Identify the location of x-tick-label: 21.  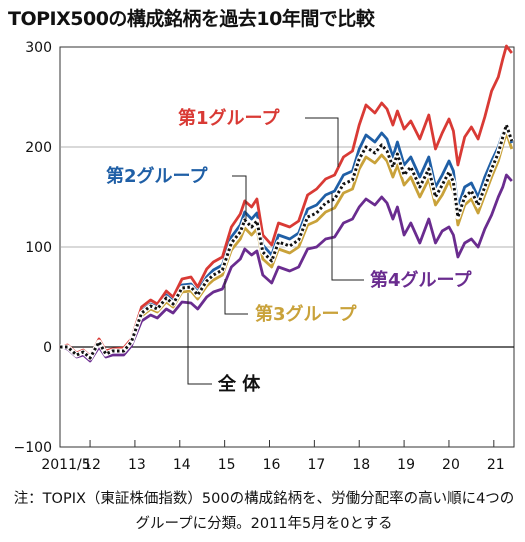
(496, 465).